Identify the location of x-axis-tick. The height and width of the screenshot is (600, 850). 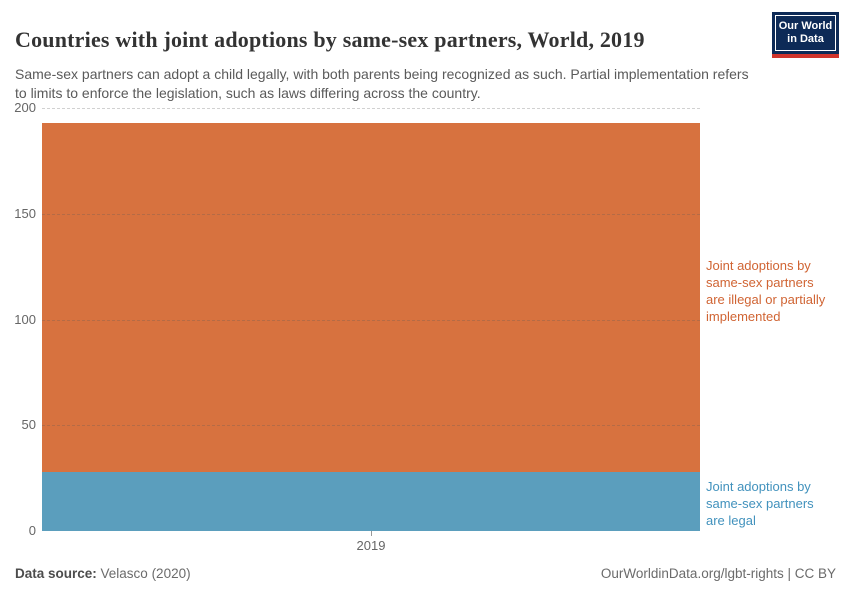
(371, 533).